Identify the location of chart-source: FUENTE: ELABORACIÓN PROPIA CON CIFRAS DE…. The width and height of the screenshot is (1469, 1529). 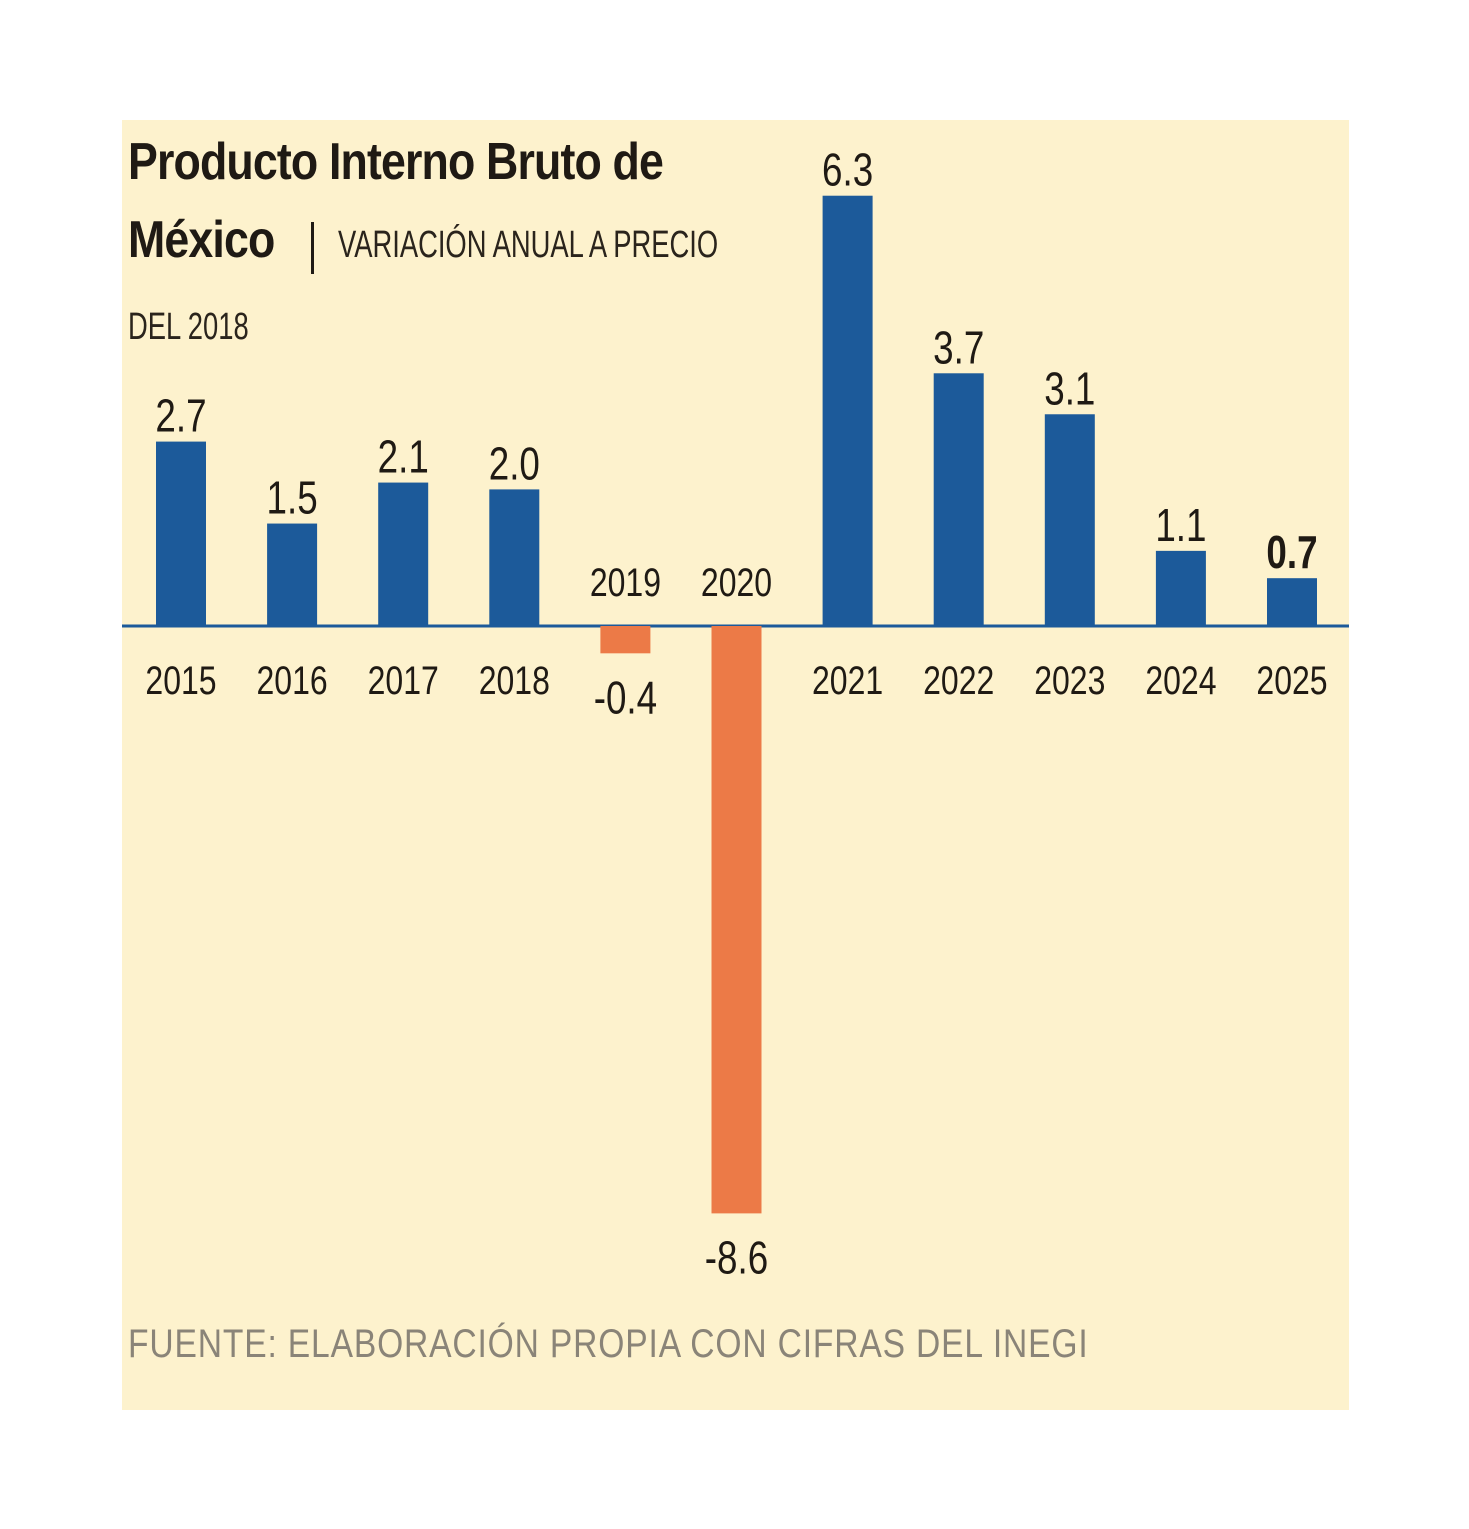
(608, 1344).